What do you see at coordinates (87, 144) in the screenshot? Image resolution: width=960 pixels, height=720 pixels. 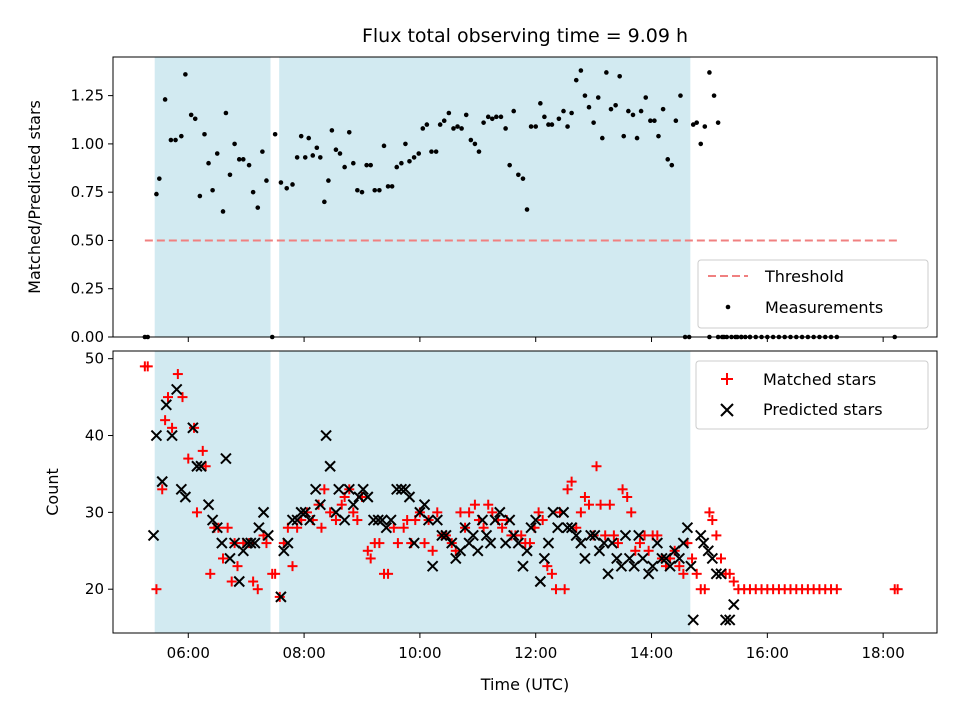 I see `y-tick-label: 1.00` at bounding box center [87, 144].